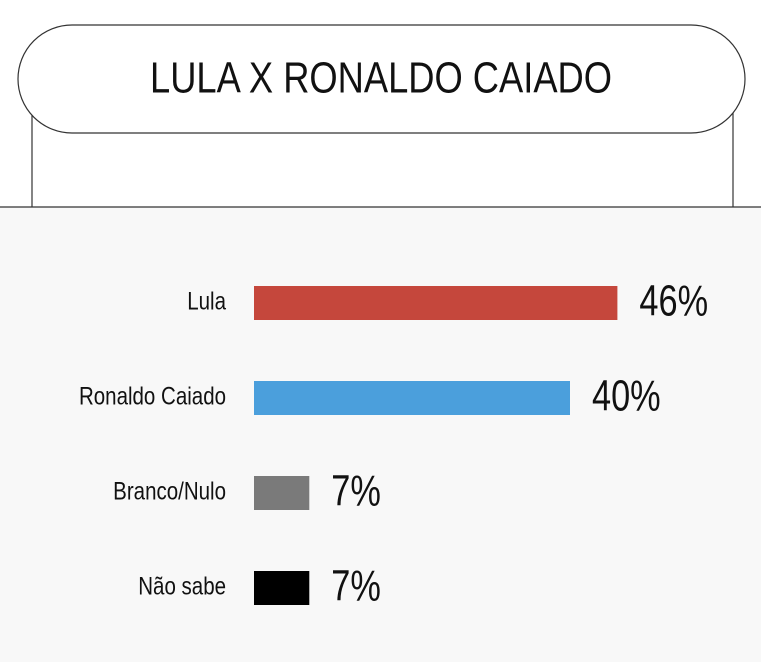 Image resolution: width=761 pixels, height=662 pixels. I want to click on category-label: Ronaldo Caiado, so click(152, 397).